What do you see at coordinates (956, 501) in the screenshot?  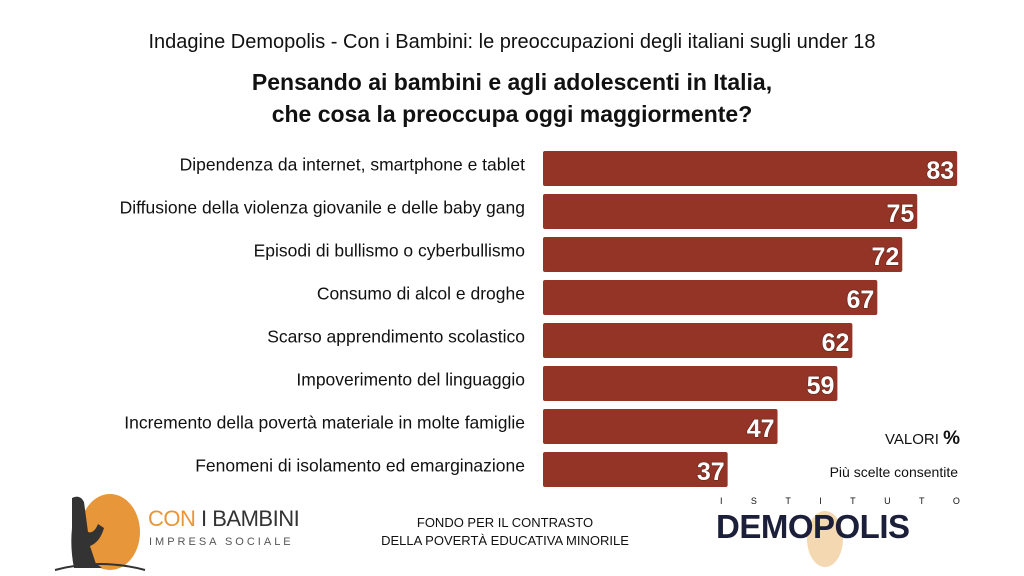 I see `istituto-letter: O` at bounding box center [956, 501].